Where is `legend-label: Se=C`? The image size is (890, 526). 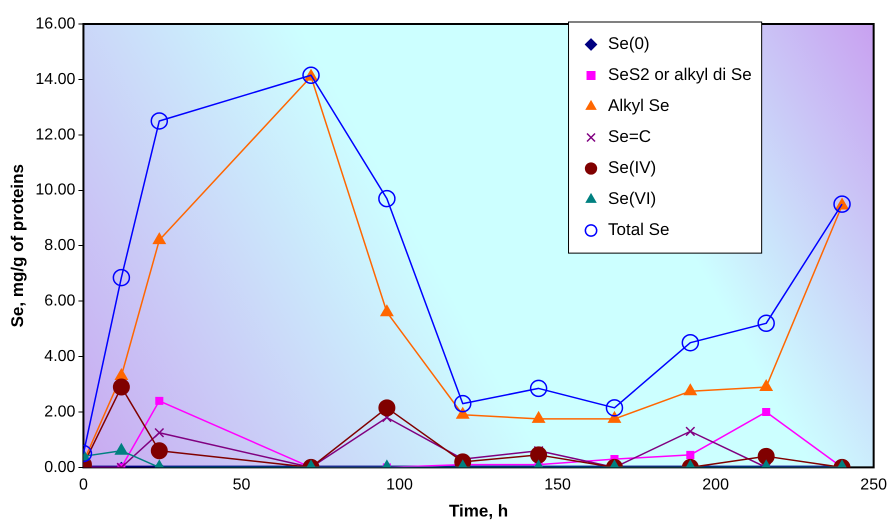 legend-label: Se=C is located at coordinates (630, 136).